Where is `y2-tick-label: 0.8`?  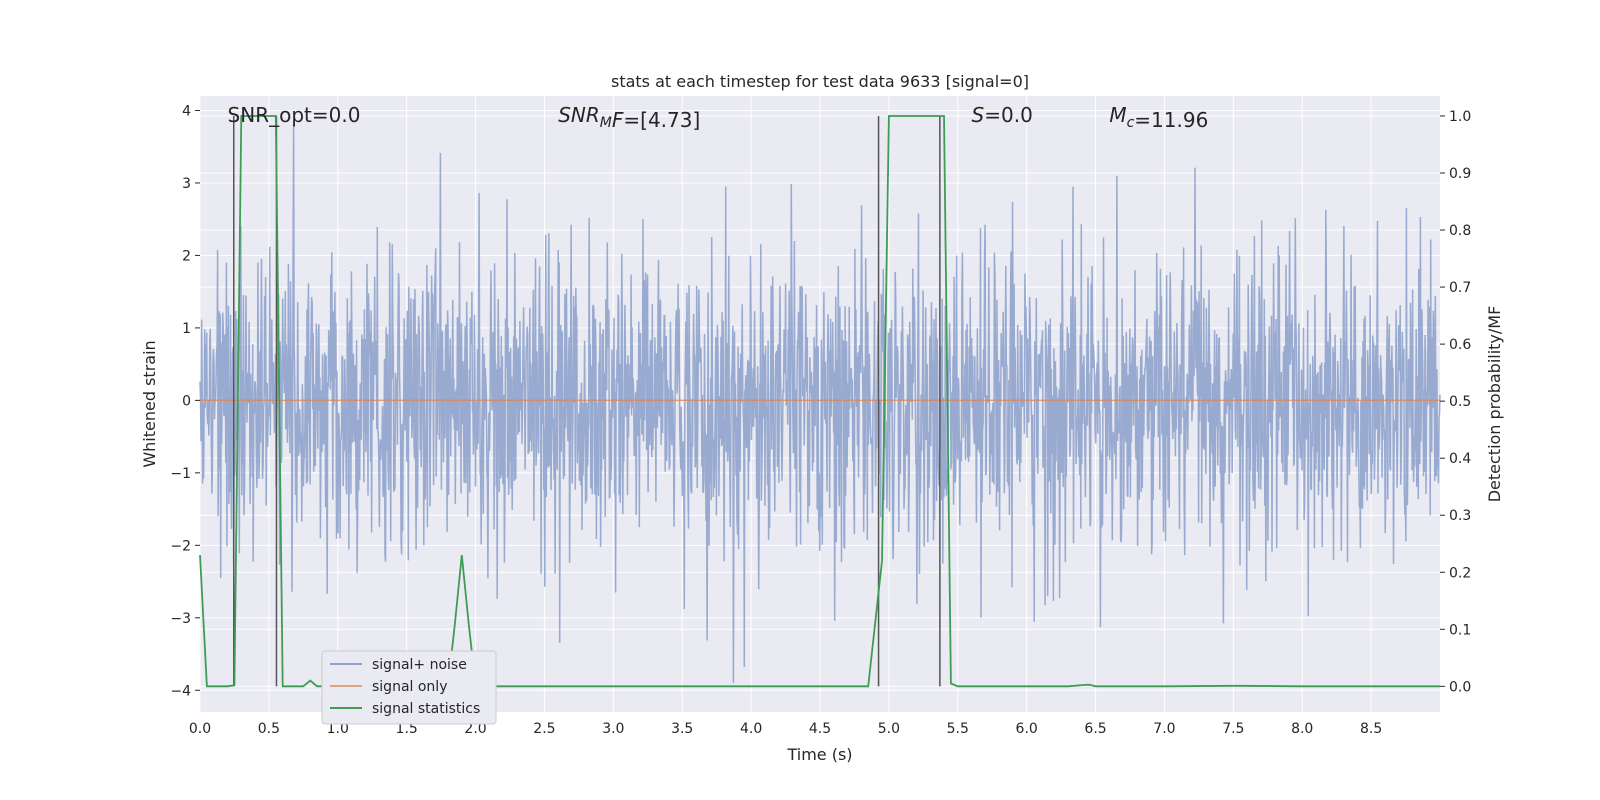
y2-tick-label: 0.8 is located at coordinates (1460, 231).